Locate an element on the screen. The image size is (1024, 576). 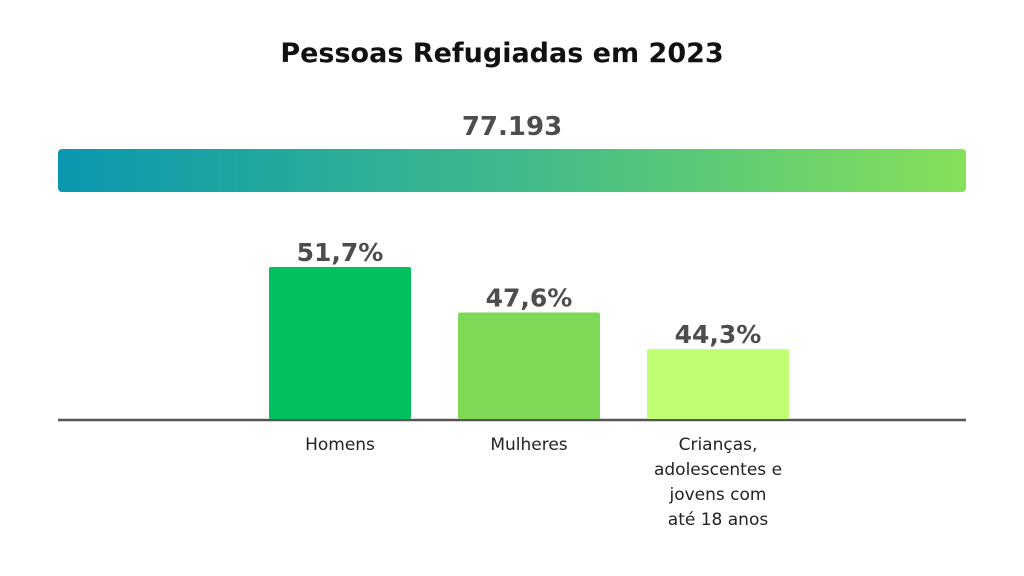
category-label-1: Homens is located at coordinates (340, 445).